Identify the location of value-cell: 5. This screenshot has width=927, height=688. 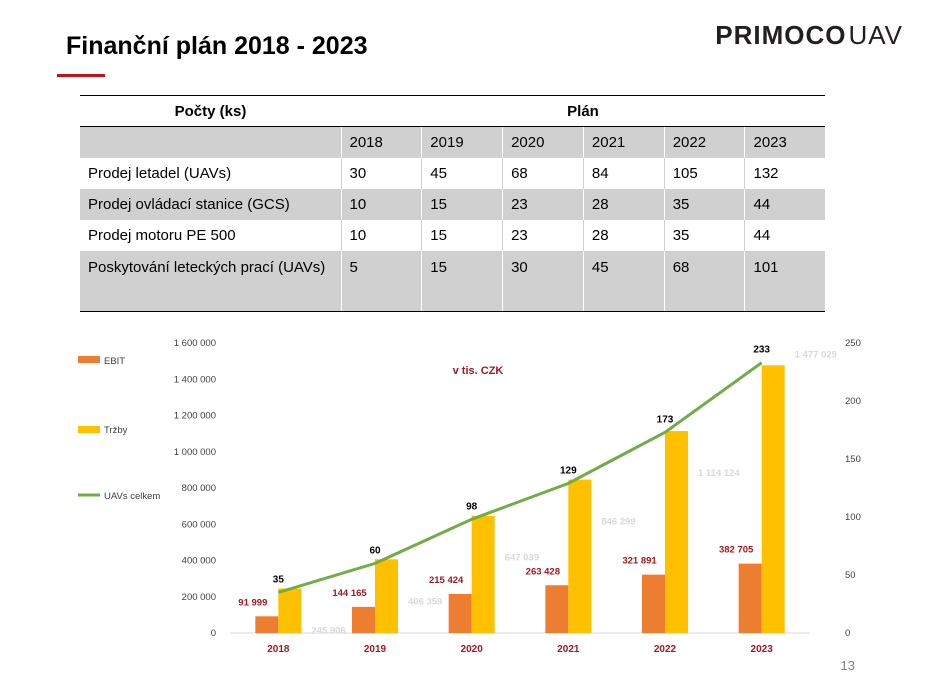
(381, 281).